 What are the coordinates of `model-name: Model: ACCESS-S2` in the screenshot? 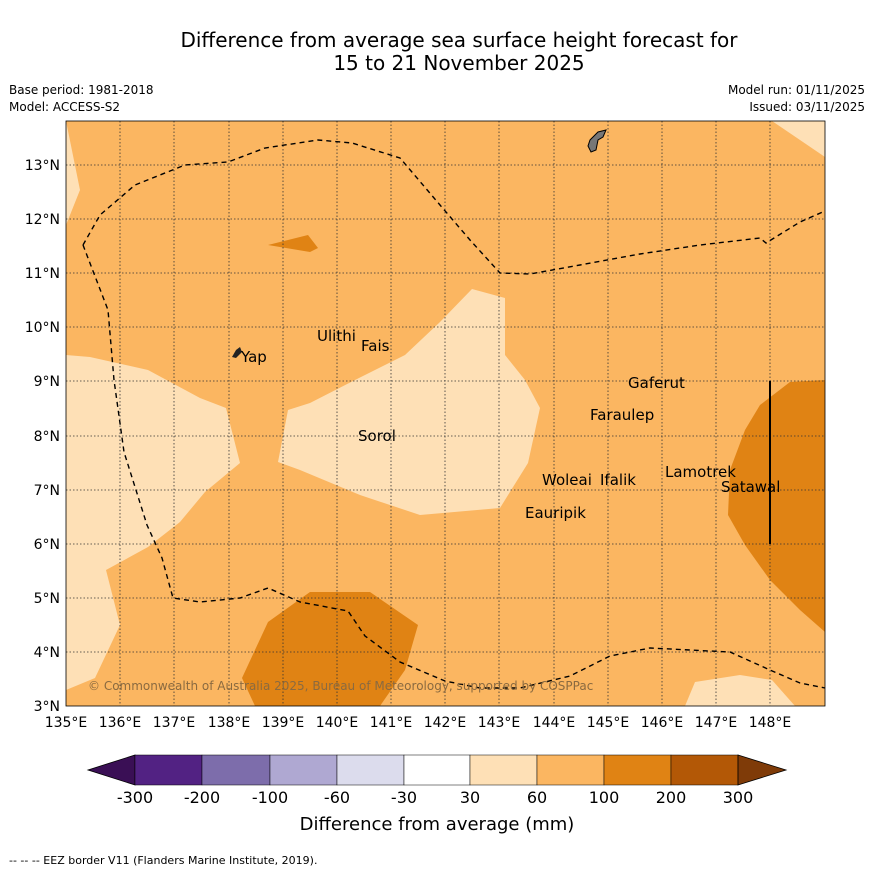 It's located at (65, 107).